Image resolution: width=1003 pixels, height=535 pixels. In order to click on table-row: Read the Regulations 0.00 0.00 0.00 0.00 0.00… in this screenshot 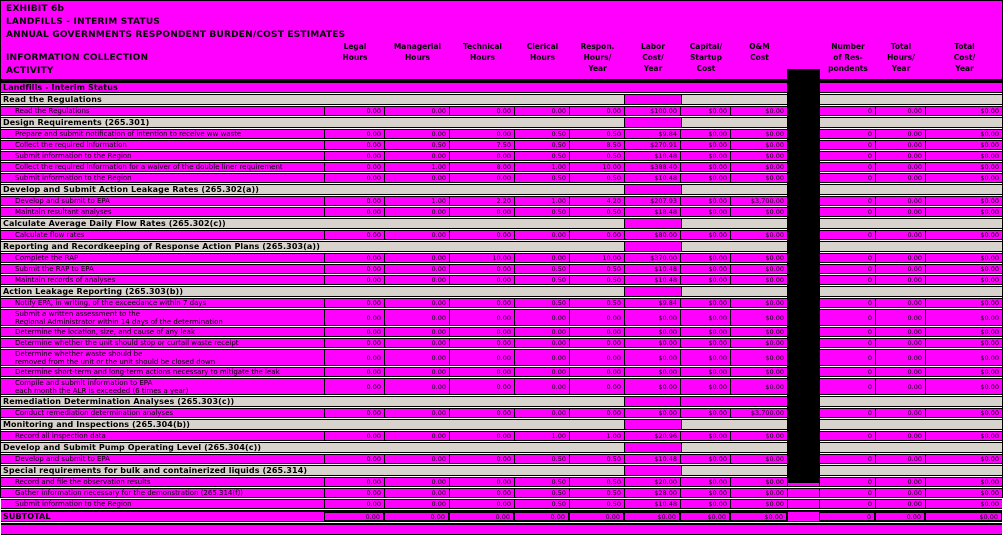, I will do `click(501, 111)`.